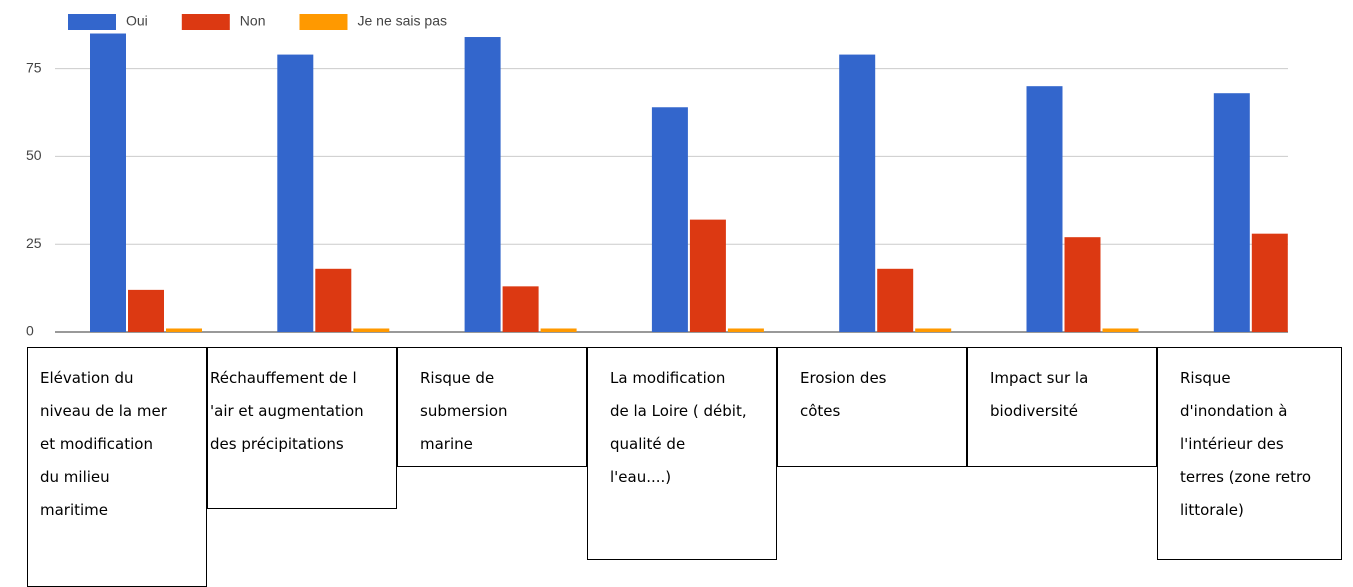 The image size is (1353, 587). What do you see at coordinates (34, 155) in the screenshot?
I see `y-tick-label: 50` at bounding box center [34, 155].